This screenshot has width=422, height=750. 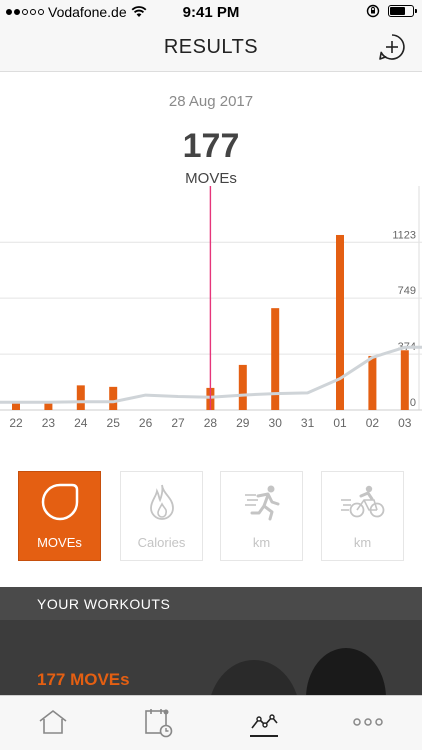 What do you see at coordinates (178, 423) in the screenshot?
I see `chart-x-tick-label: 27` at bounding box center [178, 423].